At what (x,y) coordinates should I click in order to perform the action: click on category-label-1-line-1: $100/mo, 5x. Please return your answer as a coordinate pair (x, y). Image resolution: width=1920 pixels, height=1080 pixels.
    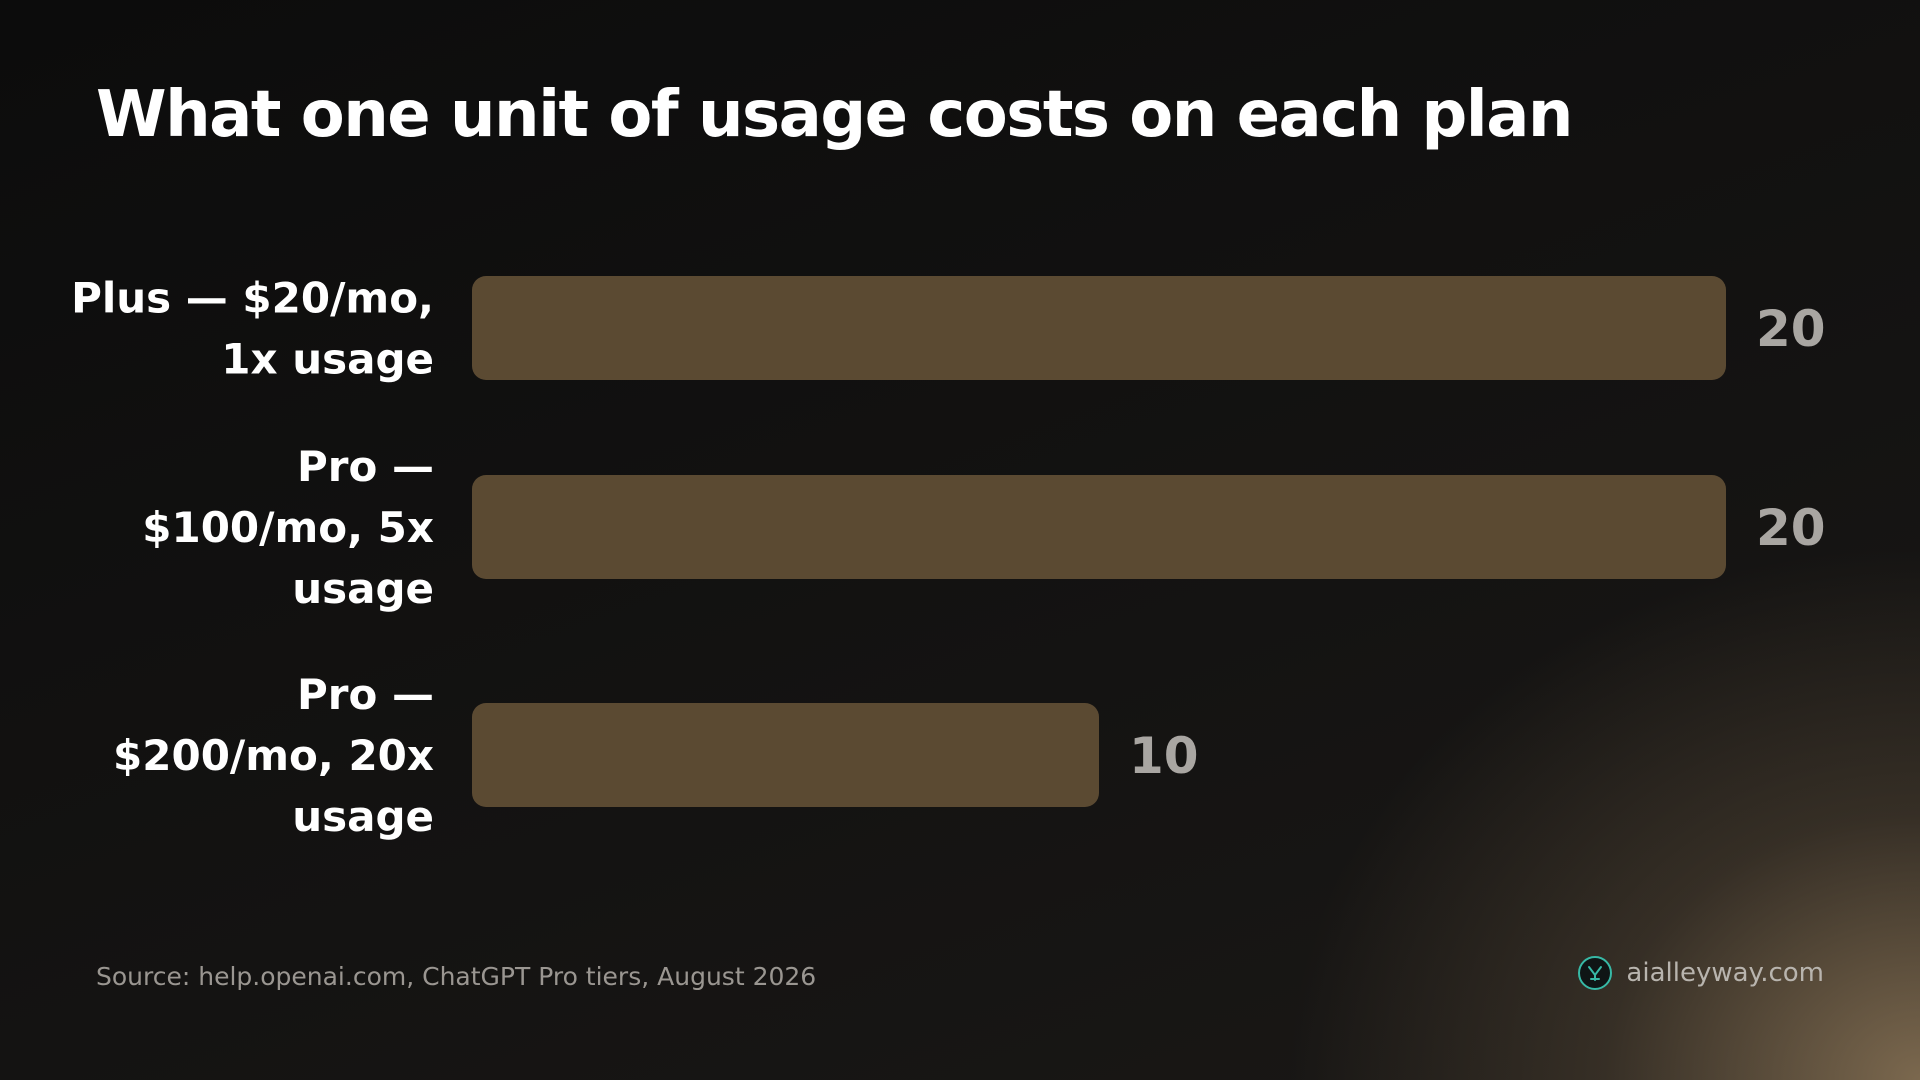
    Looking at the image, I should click on (288, 527).